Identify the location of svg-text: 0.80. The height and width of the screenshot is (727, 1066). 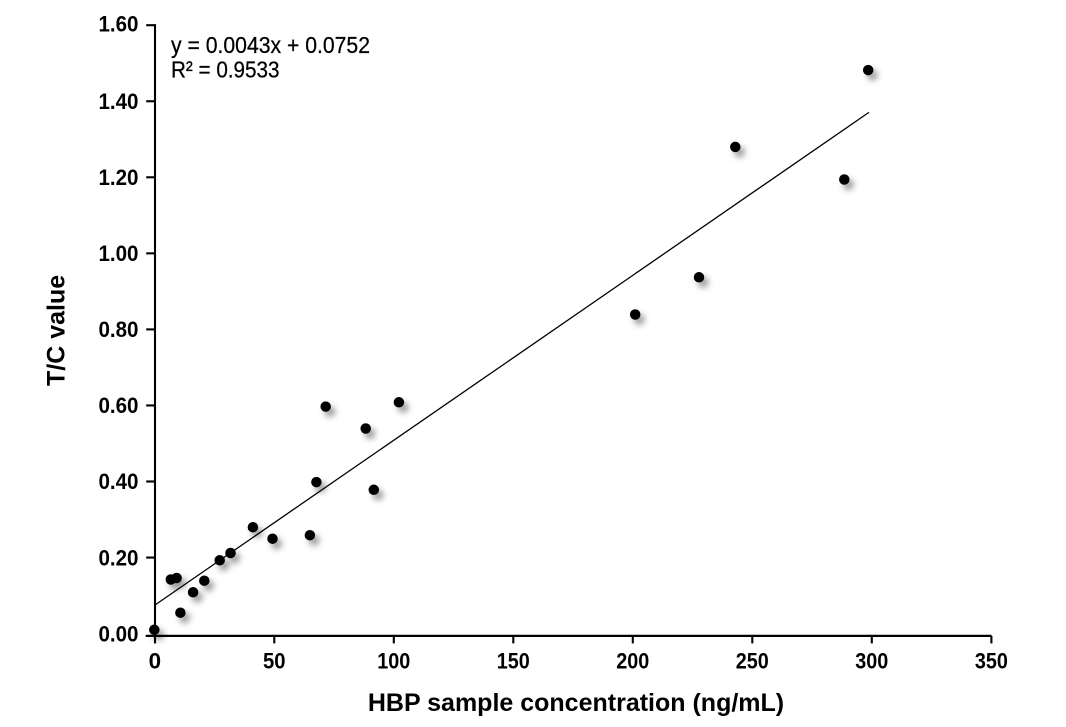
(119, 329).